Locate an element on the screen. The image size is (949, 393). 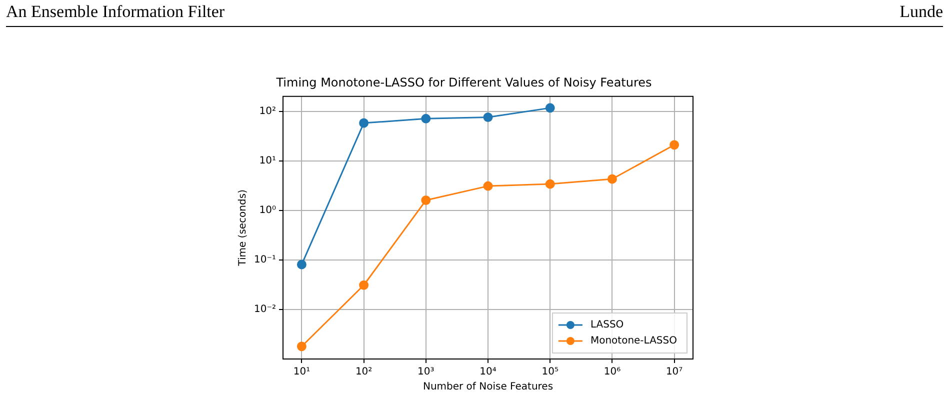
x-tick-label: 10¹ is located at coordinates (301, 372).